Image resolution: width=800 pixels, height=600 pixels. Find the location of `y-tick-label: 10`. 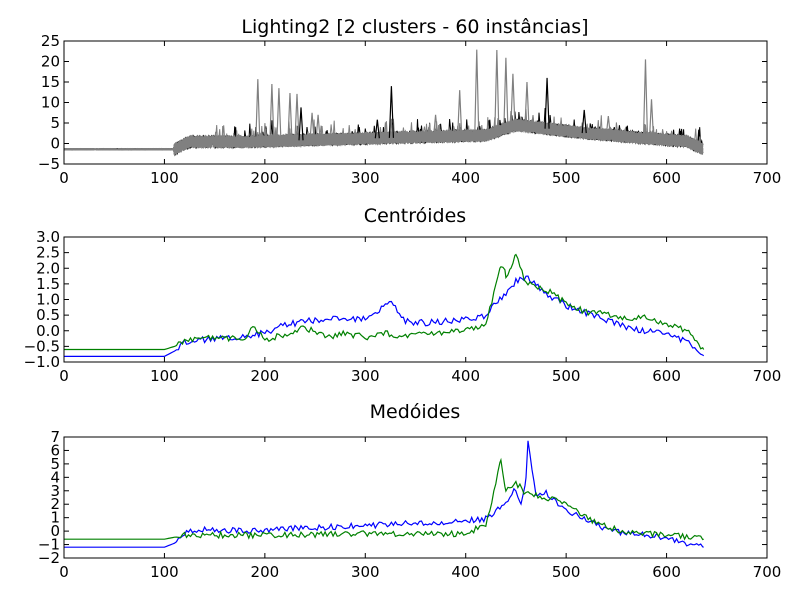

y-tick-label: 10 is located at coordinates (50, 103).